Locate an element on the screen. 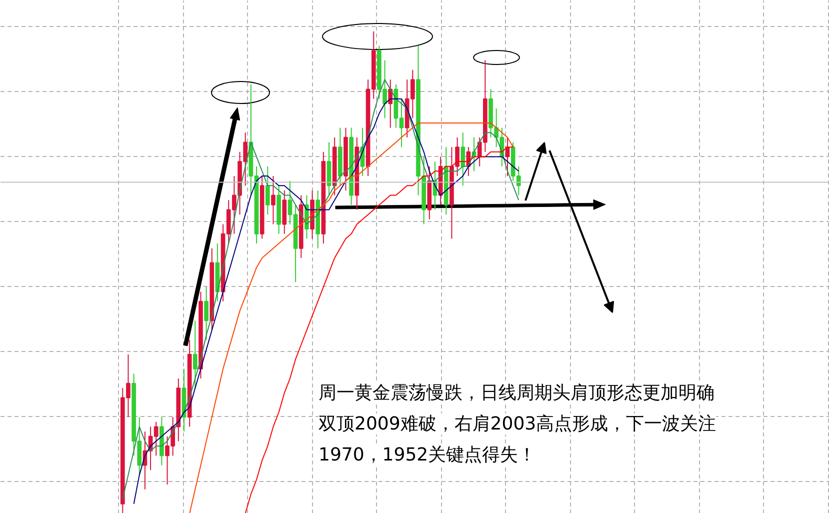 The image size is (829, 513). annotation: 1970，1952关键点得失！ is located at coordinates (427, 455).